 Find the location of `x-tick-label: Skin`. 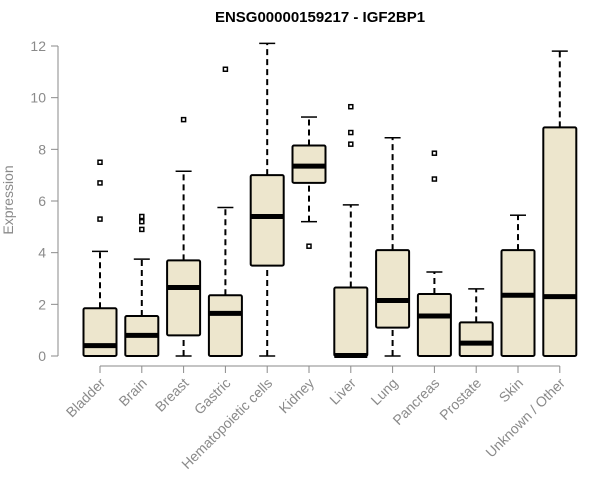

x-tick-label: Skin is located at coordinates (511, 390).